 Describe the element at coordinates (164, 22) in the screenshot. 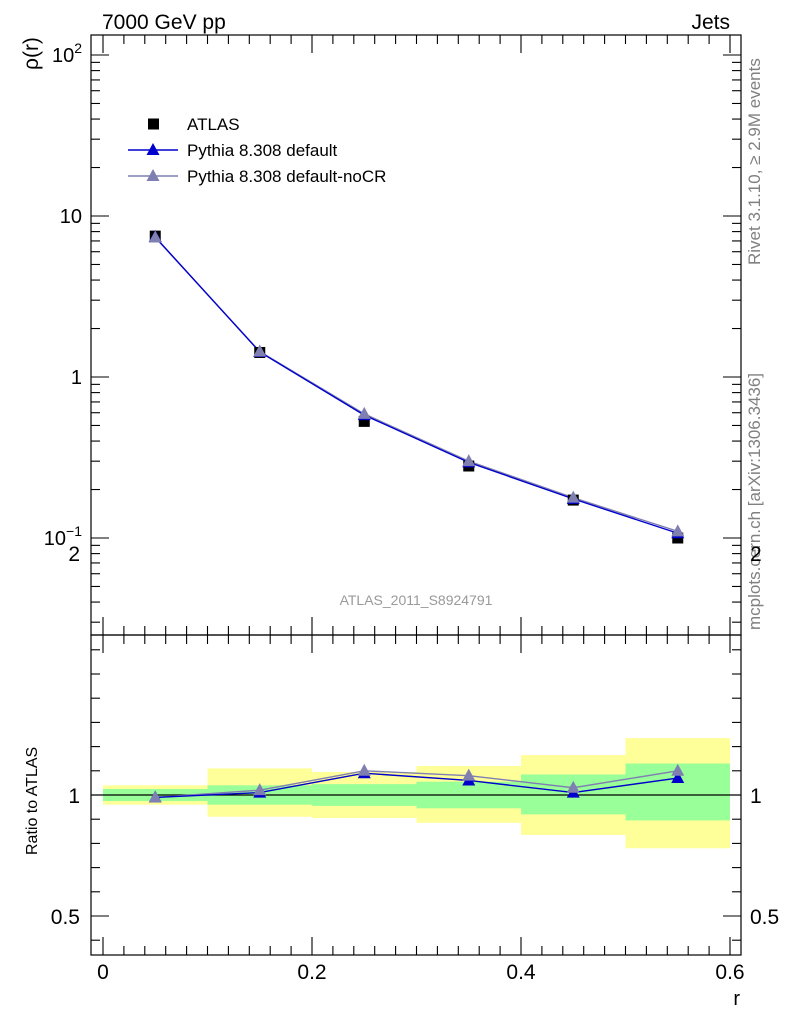

I see `energy-title: 7000 GeV pp` at that location.